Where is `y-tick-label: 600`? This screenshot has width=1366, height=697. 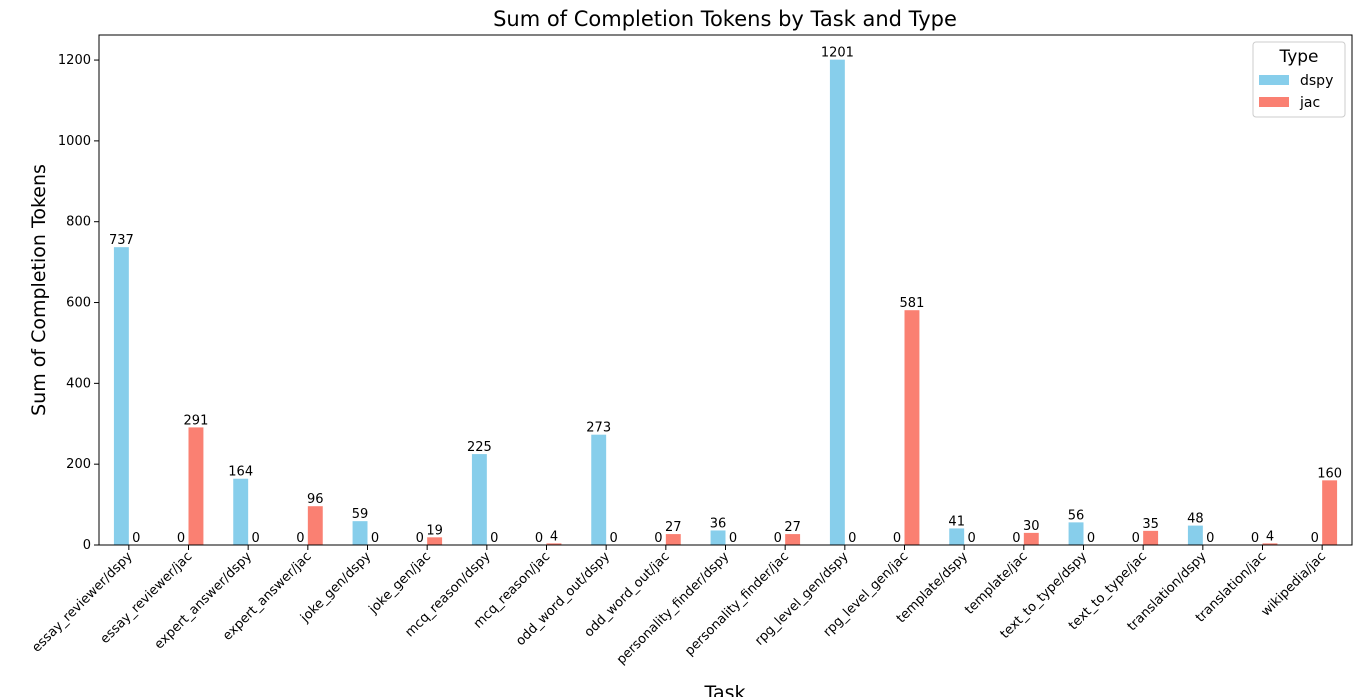
y-tick-label: 600 is located at coordinates (78, 303).